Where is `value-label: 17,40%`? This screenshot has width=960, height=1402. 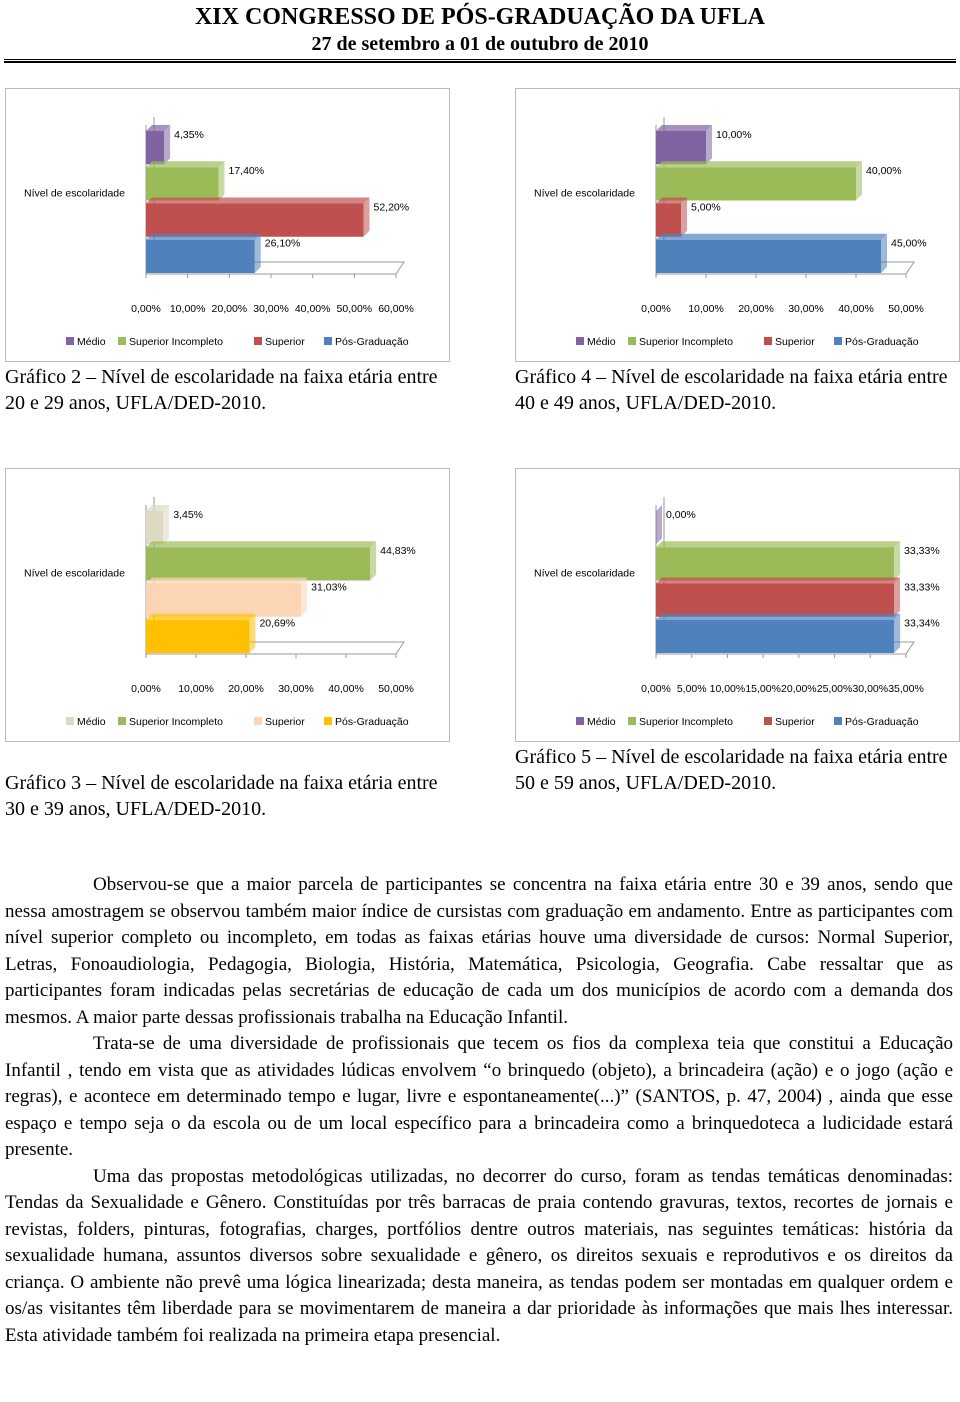 value-label: 17,40% is located at coordinates (247, 171).